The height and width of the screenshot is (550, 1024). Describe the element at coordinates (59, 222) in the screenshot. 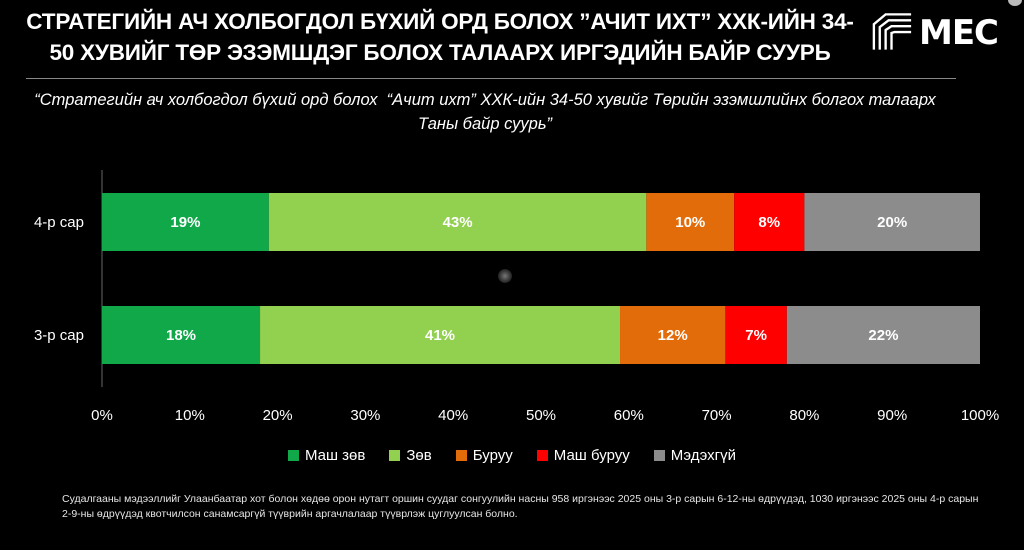

I see `category-label: 4-р сар` at that location.